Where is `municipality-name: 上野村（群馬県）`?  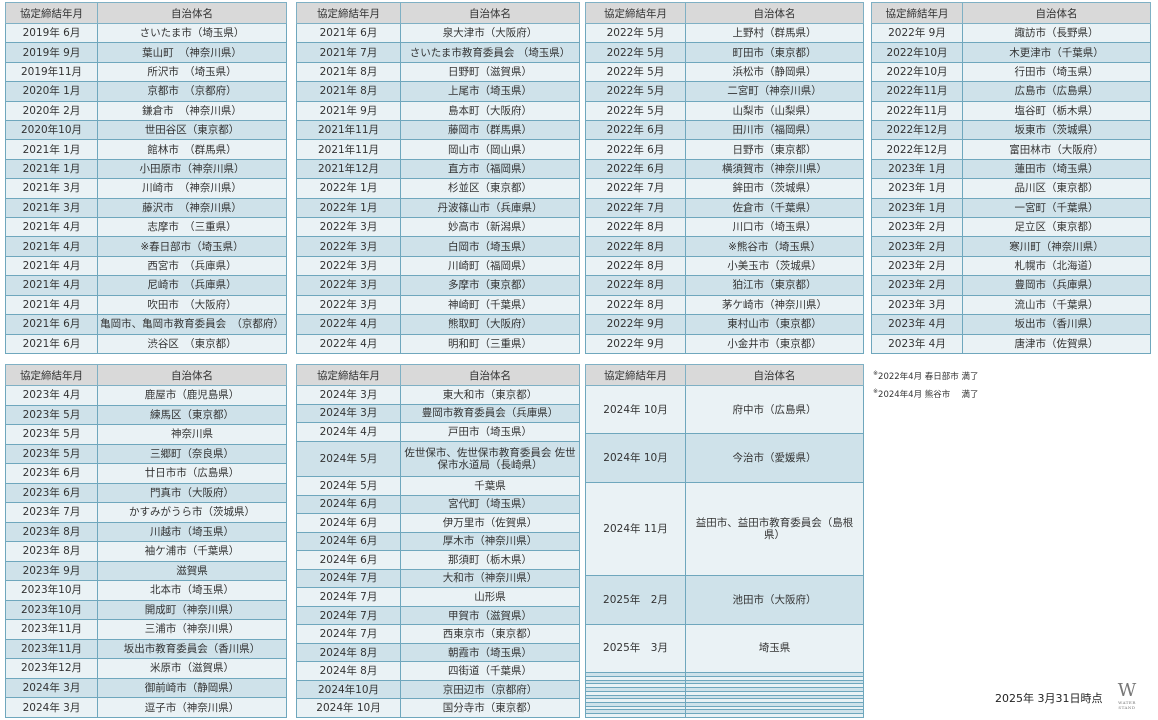
municipality-name: 上野村（群馬県） is located at coordinates (774, 33).